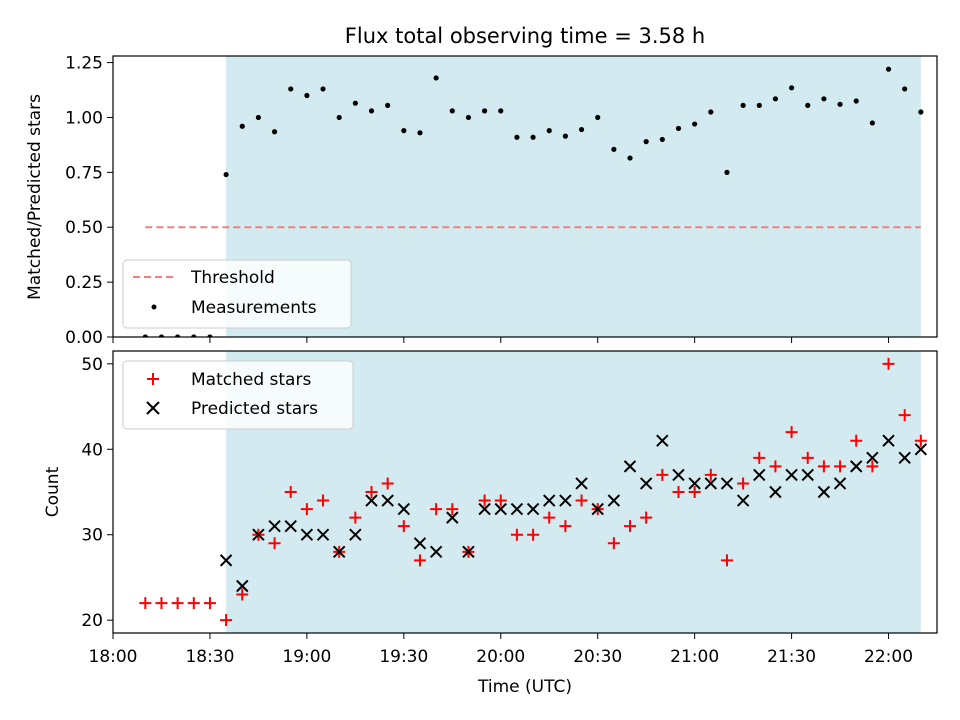 The width and height of the screenshot is (960, 720). I want to click on ratio-y-tick-label: 0.75, so click(84, 173).